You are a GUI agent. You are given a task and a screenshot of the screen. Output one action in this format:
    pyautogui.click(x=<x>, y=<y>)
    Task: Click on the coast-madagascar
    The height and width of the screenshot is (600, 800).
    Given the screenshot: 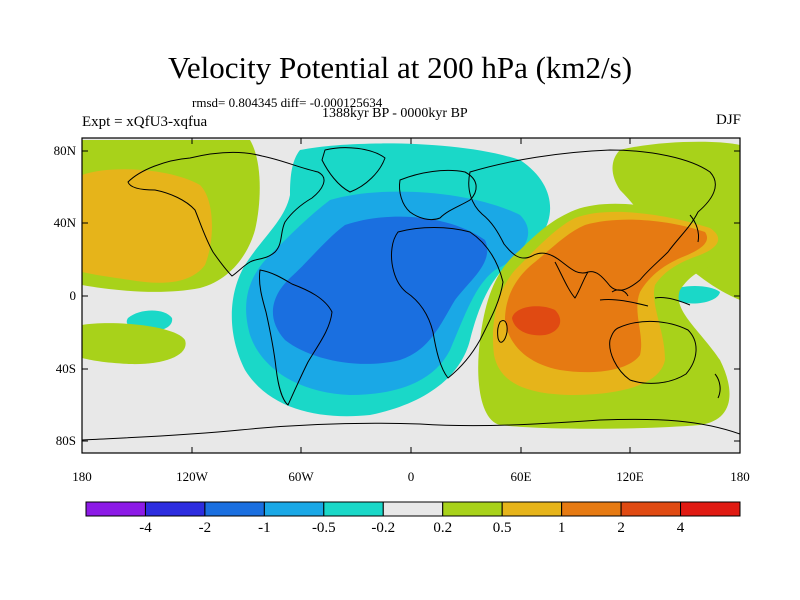 What is the action you would take?
    pyautogui.click(x=502, y=331)
    